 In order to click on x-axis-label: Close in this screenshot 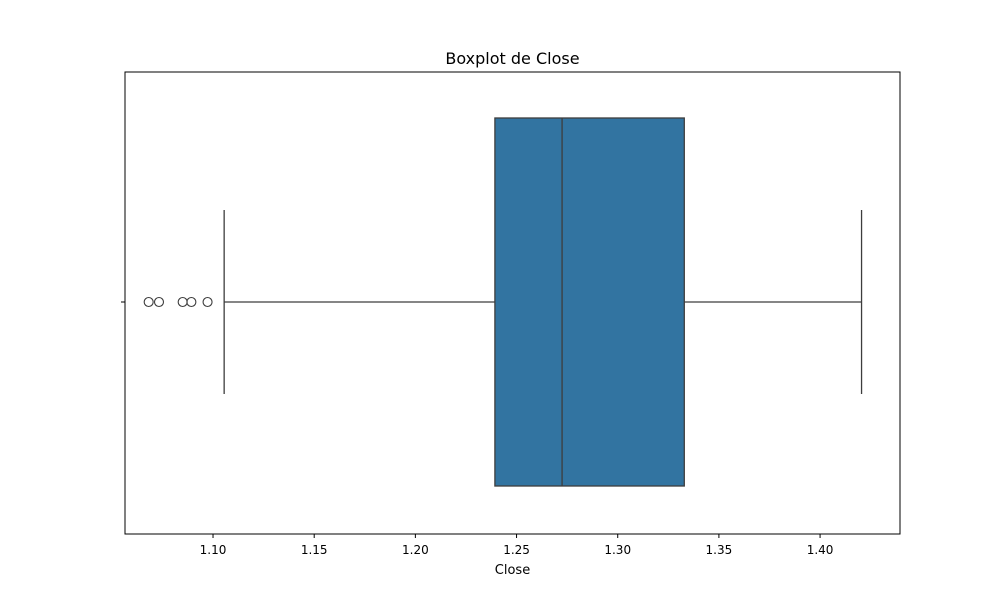, I will do `click(512, 570)`.